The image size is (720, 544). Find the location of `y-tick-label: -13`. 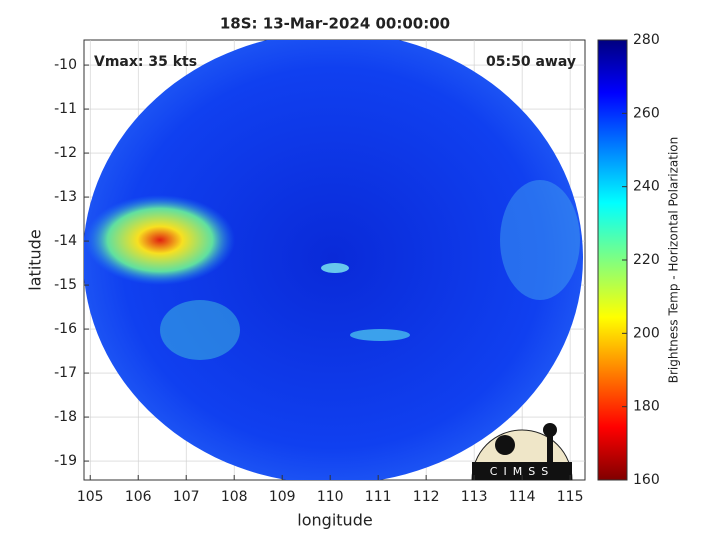

y-tick-label: -13 is located at coordinates (65, 197).